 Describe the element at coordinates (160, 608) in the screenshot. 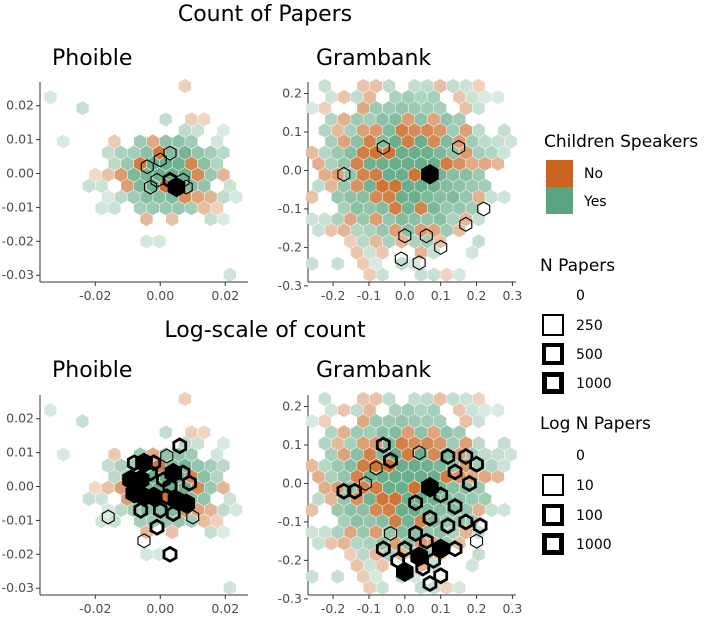

I see `x-tick-label: 0.00` at that location.